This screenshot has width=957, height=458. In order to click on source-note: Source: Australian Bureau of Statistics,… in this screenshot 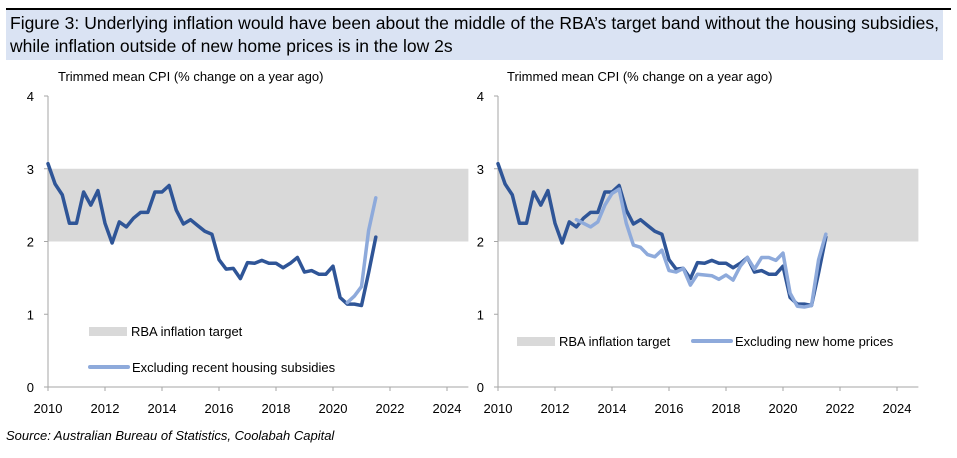, I will do `click(170, 435)`.